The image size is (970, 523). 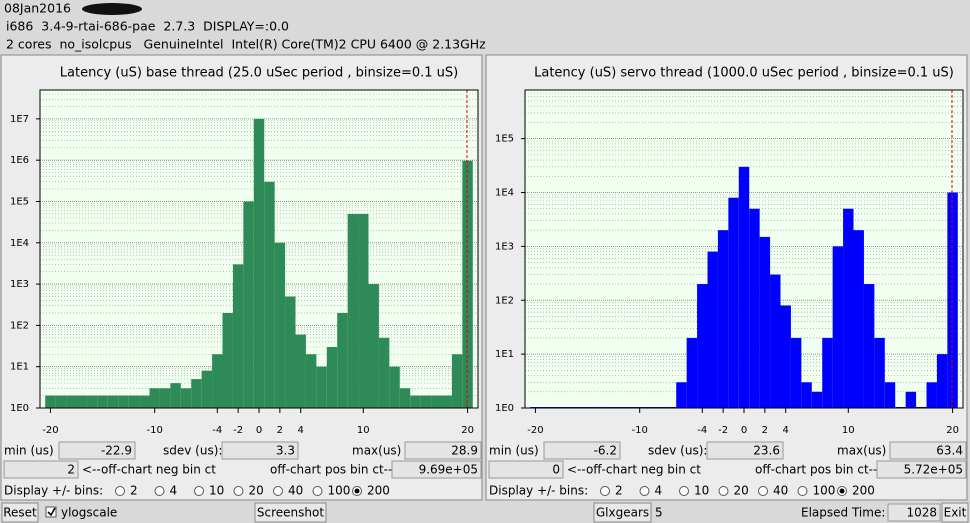 What do you see at coordinates (51, 512) in the screenshot?
I see `ylog-checkbox` at bounding box center [51, 512].